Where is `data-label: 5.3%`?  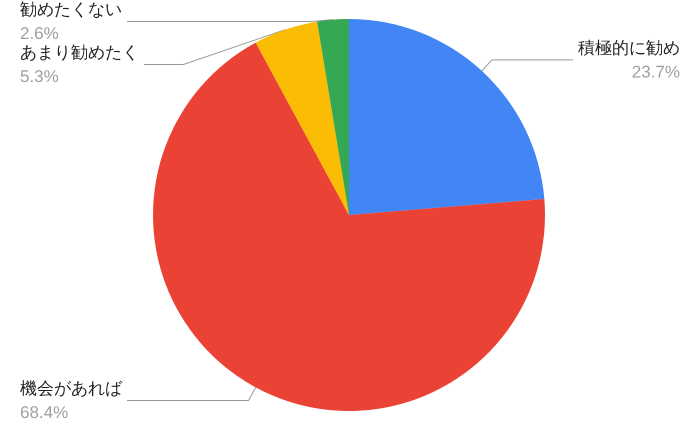 data-label: 5.3% is located at coordinates (39, 76).